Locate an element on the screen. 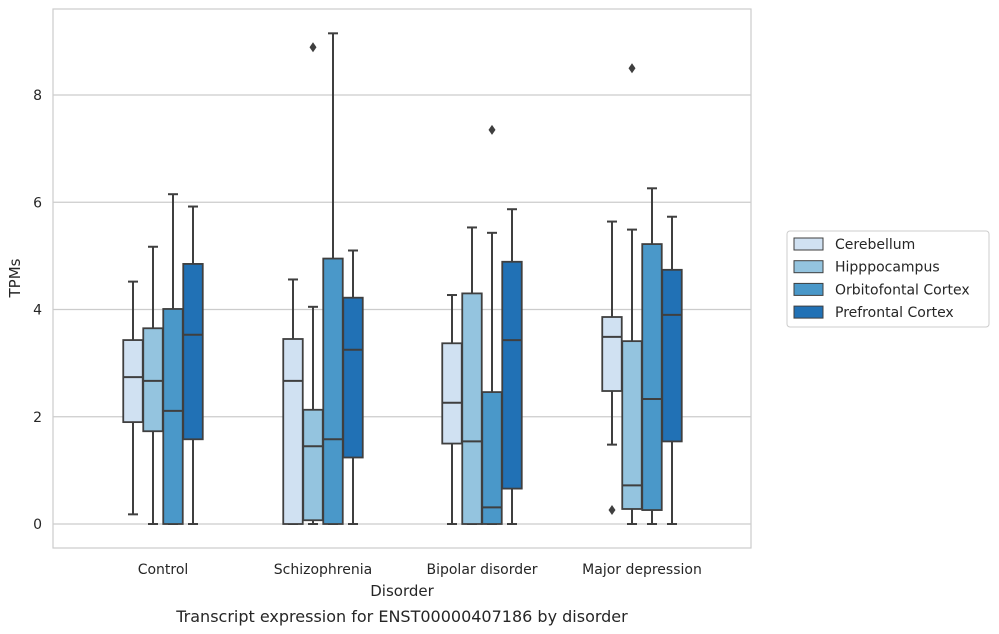 The width and height of the screenshot is (999, 634). y-tick-label-4: 4 is located at coordinates (37, 311).